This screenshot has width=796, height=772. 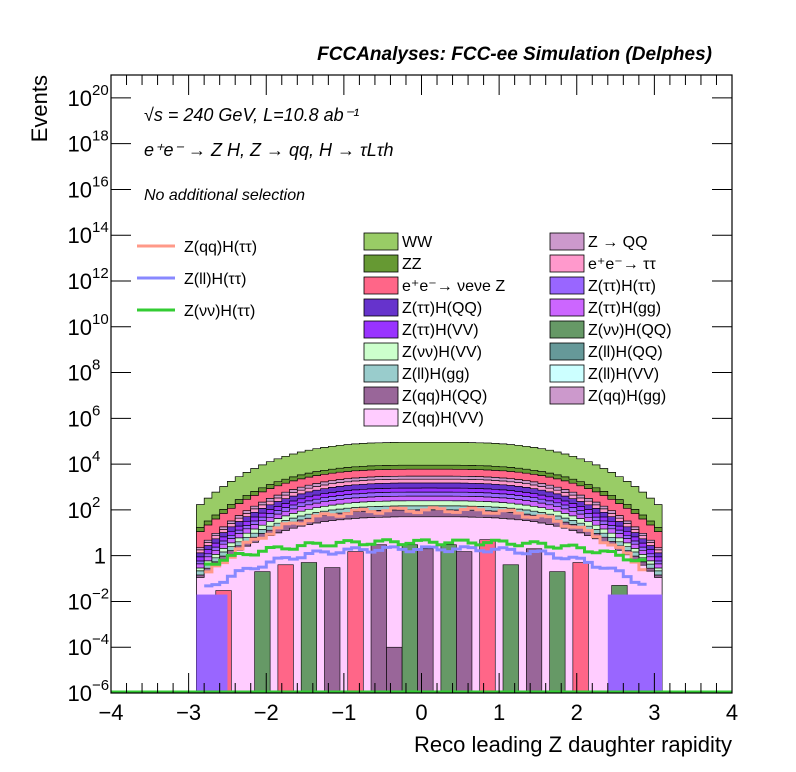 What do you see at coordinates (80, 189) in the screenshot?
I see `y-tick-label-11: 10` at bounding box center [80, 189].